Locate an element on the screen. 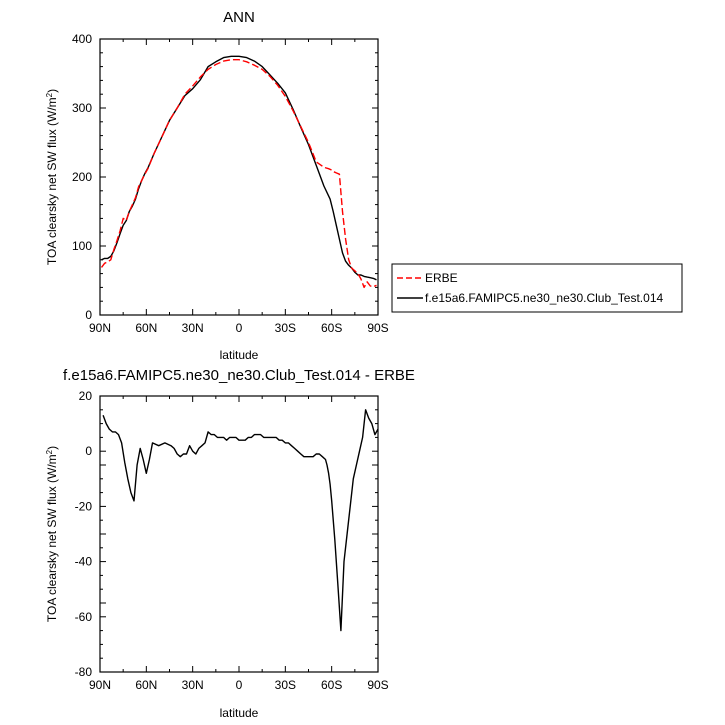  top-y-axis-label-sup: 2 is located at coordinates (49, 94).